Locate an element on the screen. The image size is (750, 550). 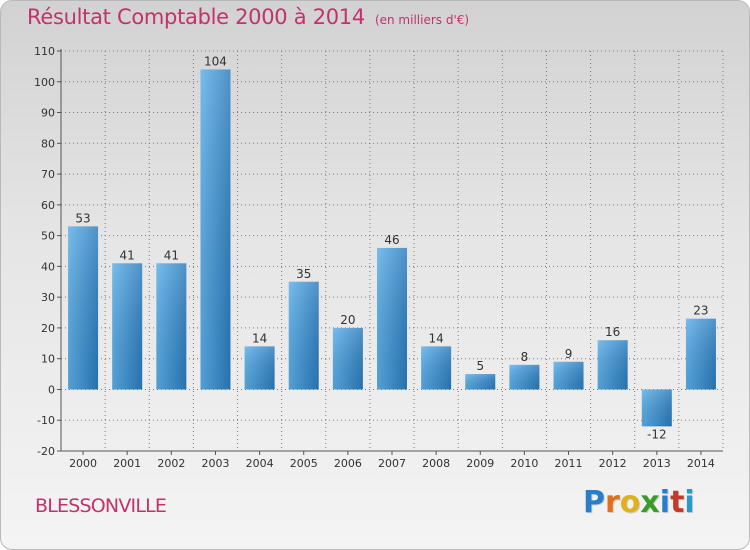
bar-shade-2013 is located at coordinates (656, 408).